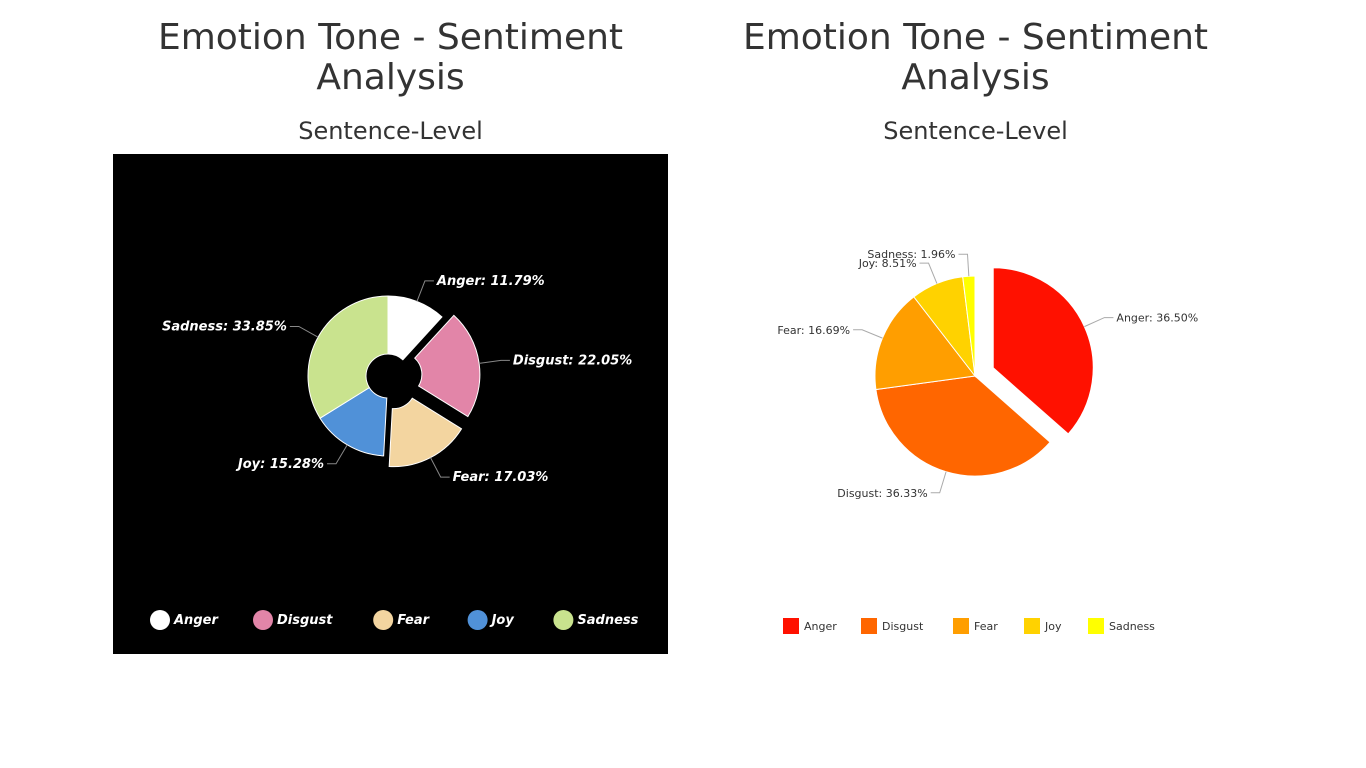 The width and height of the screenshot is (1366, 768). I want to click on data-label-sadness: Sadness: 1.96%, so click(911, 254).